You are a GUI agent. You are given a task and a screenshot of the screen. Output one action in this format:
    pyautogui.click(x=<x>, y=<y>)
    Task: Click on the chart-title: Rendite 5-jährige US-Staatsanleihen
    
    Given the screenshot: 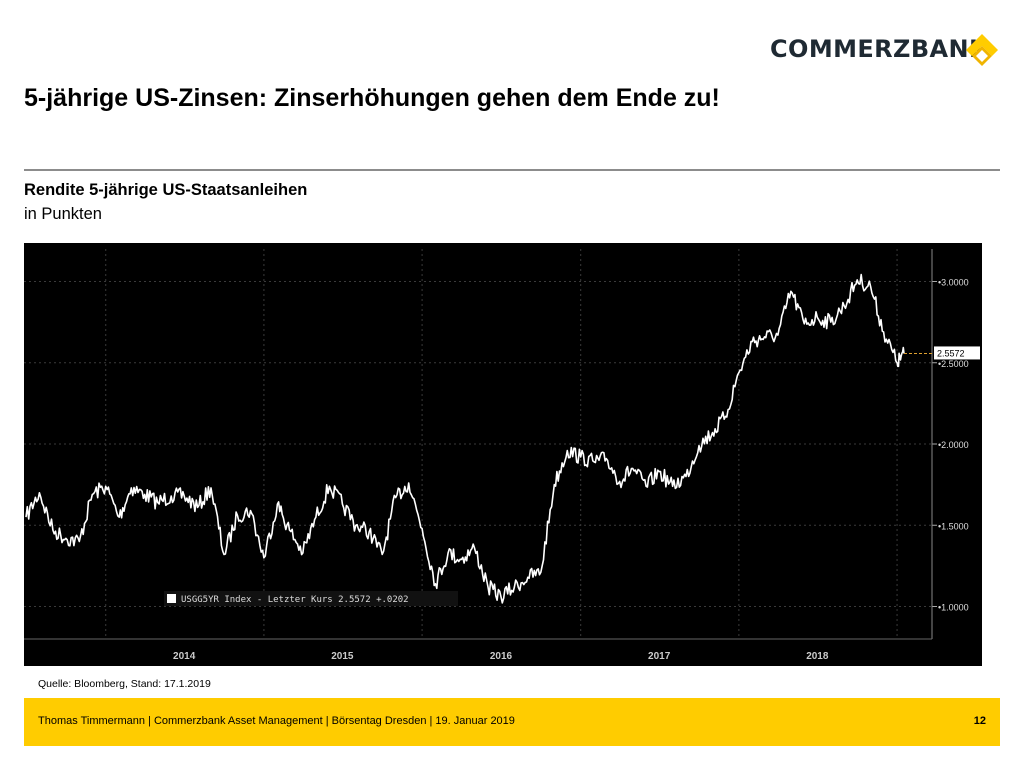 What is the action you would take?
    pyautogui.click(x=166, y=190)
    